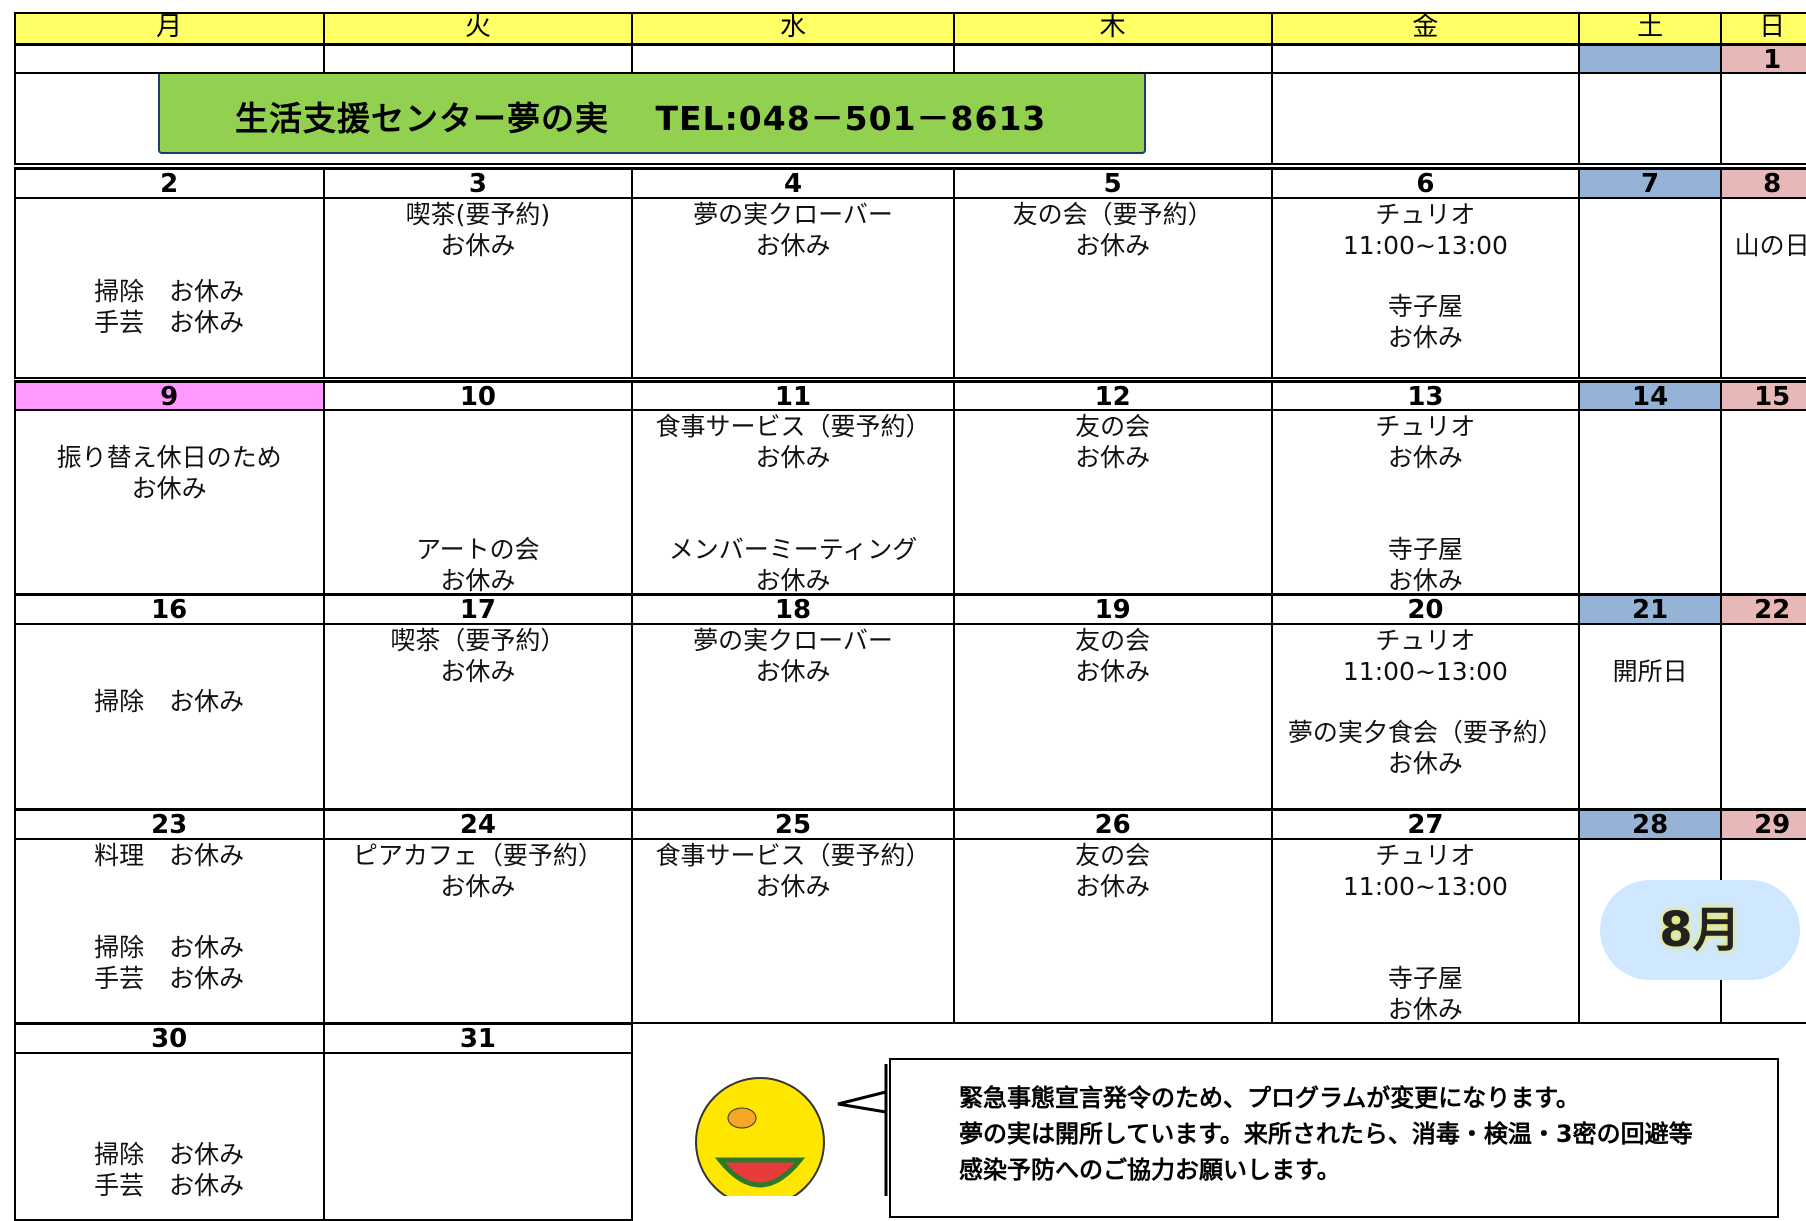 The width and height of the screenshot is (1806, 1221). Describe the element at coordinates (1425, 717) in the screenshot. I see `day-cell: チュリオ 11:00~13:00 夢の実夕食会（要予約） お休み` at that location.